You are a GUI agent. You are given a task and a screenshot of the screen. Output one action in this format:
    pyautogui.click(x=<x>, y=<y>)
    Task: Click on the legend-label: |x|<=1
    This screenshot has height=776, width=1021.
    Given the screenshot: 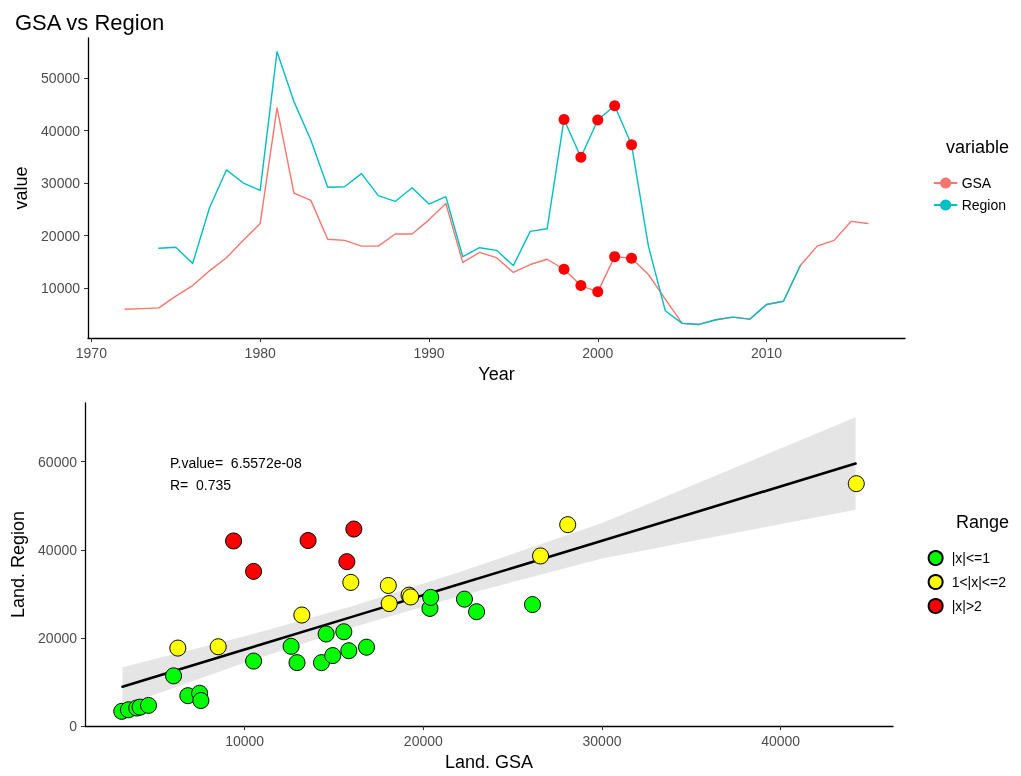 What is the action you would take?
    pyautogui.click(x=971, y=558)
    